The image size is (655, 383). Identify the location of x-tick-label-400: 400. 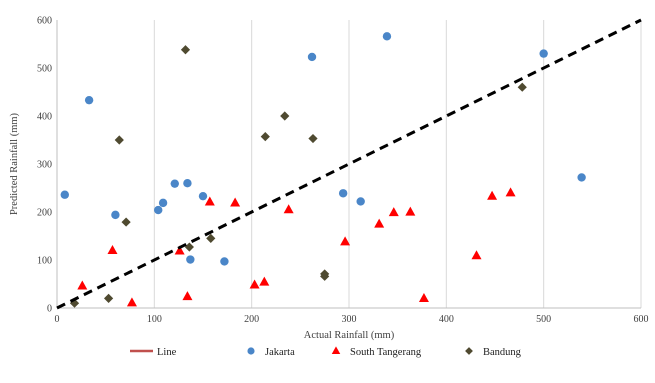
(446, 319).